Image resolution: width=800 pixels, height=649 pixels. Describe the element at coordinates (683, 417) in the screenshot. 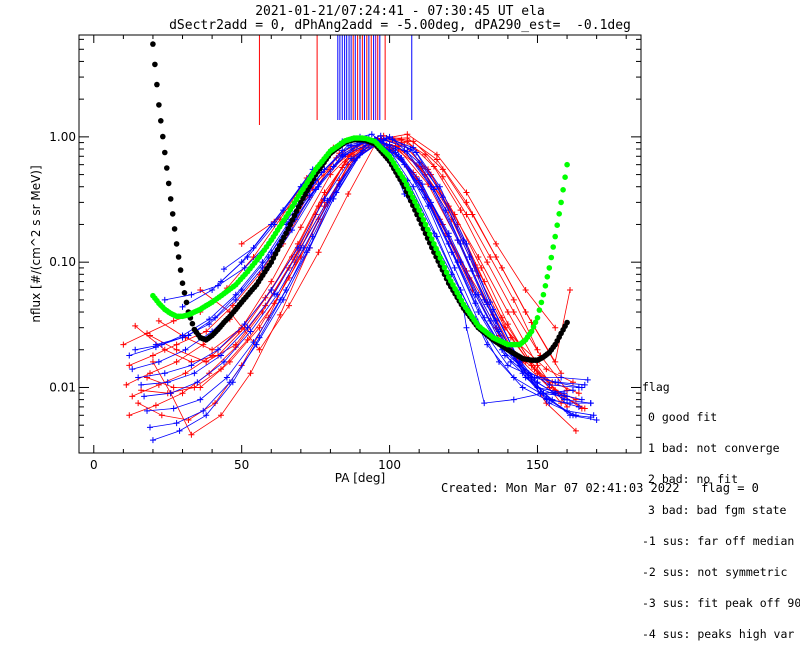

I see `legend-item: 0 good fit` at that location.